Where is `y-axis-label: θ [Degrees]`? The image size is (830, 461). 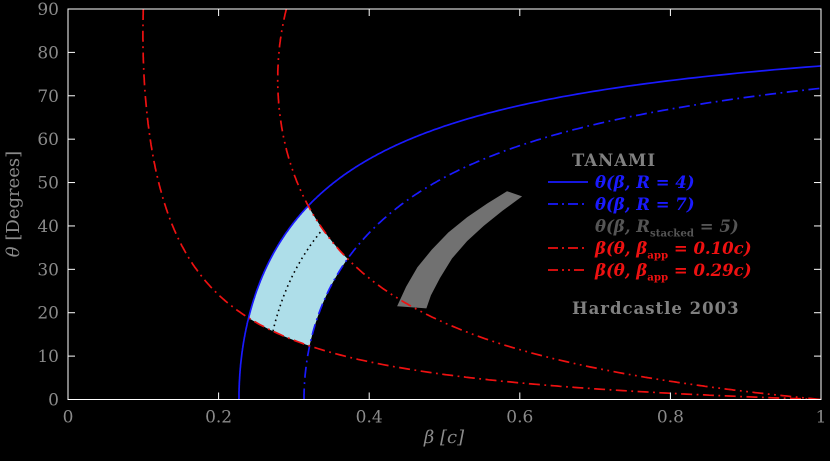 y-axis-label: θ [Degrees] is located at coordinates (15, 204).